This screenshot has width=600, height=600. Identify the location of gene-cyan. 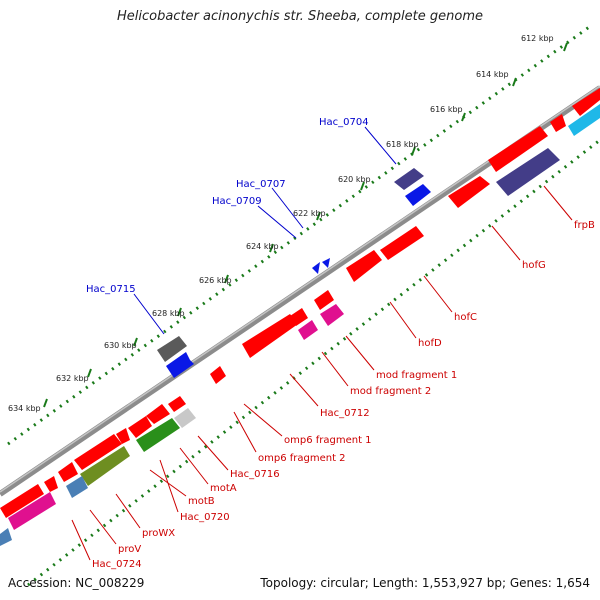
(584, 120).